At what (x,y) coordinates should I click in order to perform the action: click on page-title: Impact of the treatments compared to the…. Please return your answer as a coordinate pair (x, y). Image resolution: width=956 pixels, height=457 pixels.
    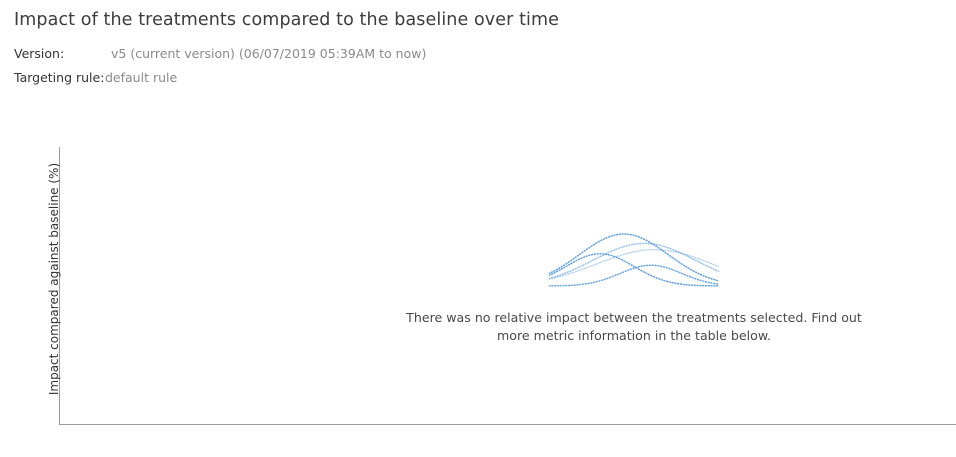
    Looking at the image, I should click on (287, 20).